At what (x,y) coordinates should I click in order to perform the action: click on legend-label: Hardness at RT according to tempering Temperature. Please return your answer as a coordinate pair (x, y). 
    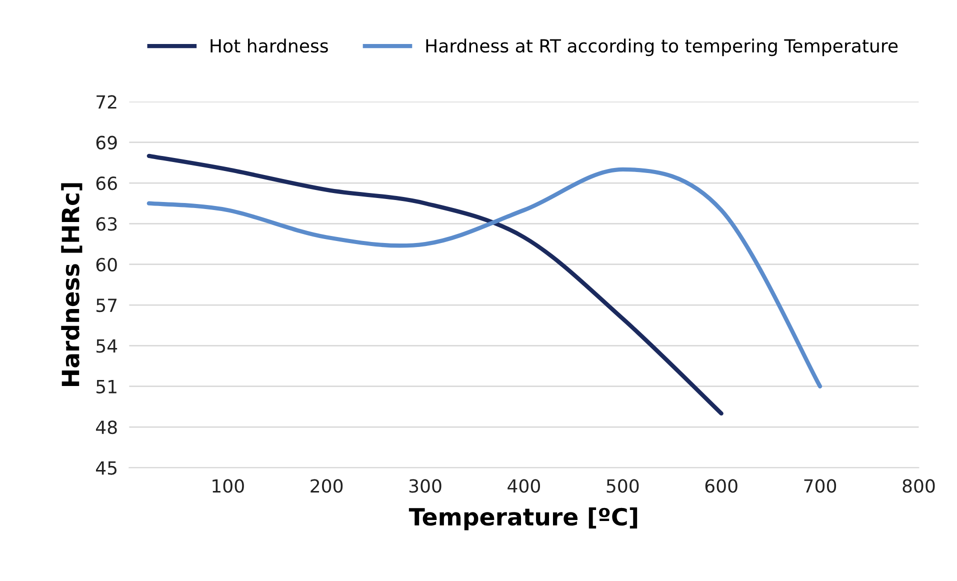
    Looking at the image, I should click on (662, 47).